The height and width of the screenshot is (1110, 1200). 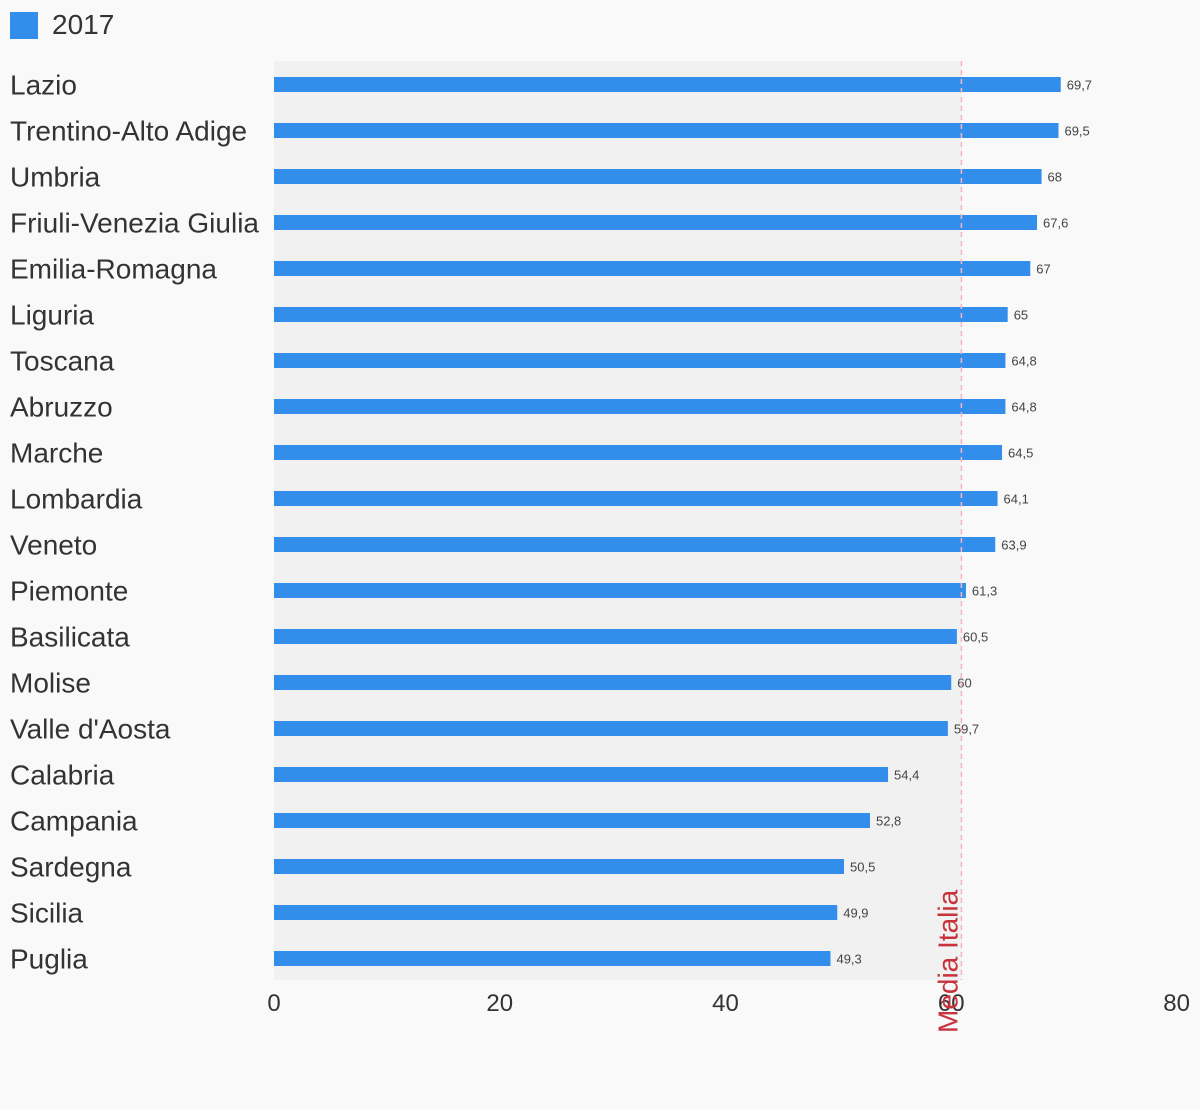 I want to click on category-label: Lazio, so click(x=43, y=85).